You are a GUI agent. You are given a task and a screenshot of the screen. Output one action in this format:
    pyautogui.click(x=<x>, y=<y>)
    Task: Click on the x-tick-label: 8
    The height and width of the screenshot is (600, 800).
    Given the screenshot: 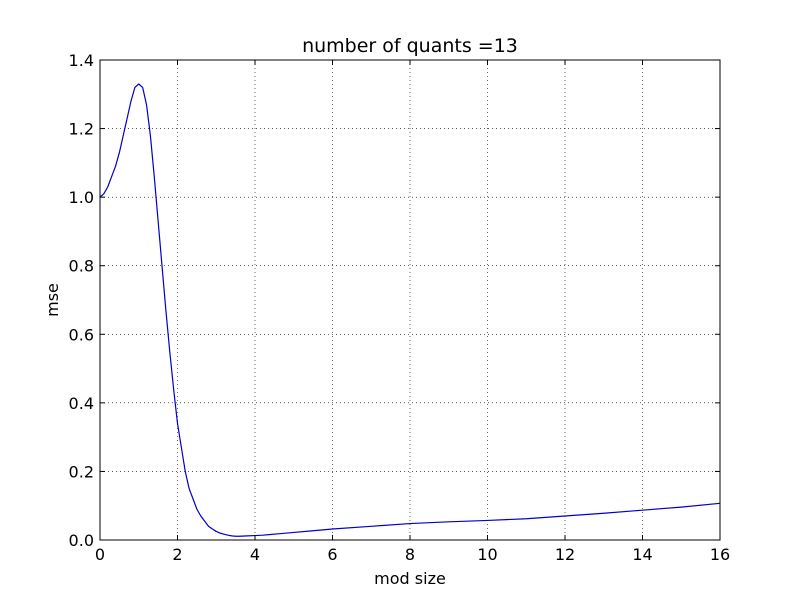 What is the action you would take?
    pyautogui.click(x=410, y=554)
    